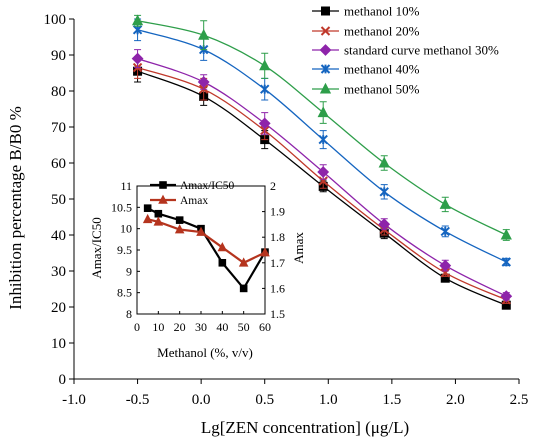 The height and width of the screenshot is (446, 550). Describe the element at coordinates (74, 400) in the screenshot. I see `x-tick-label: -1.0` at that location.